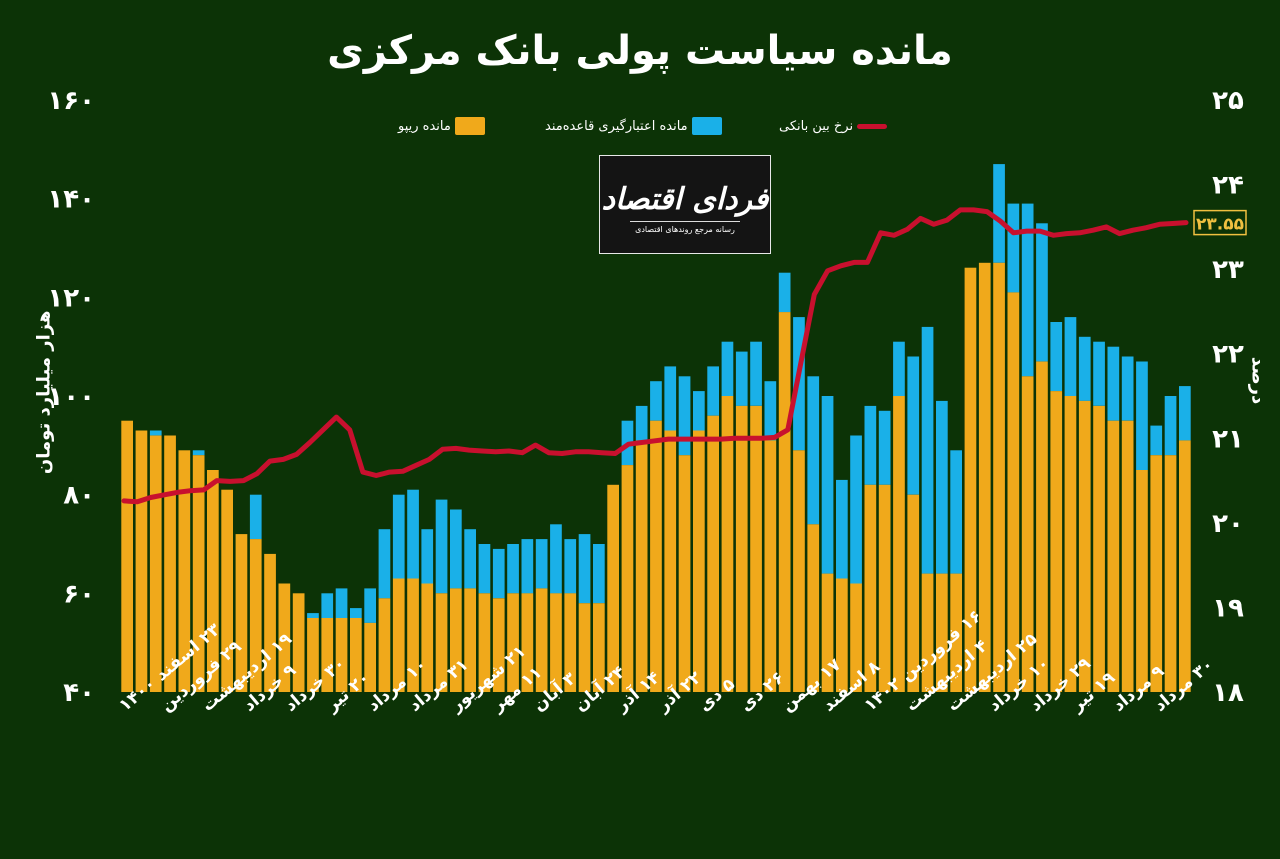 This screenshot has height=859, width=1280. I want to click on legend-rate: نرخ بین بانکی, so click(833, 126).